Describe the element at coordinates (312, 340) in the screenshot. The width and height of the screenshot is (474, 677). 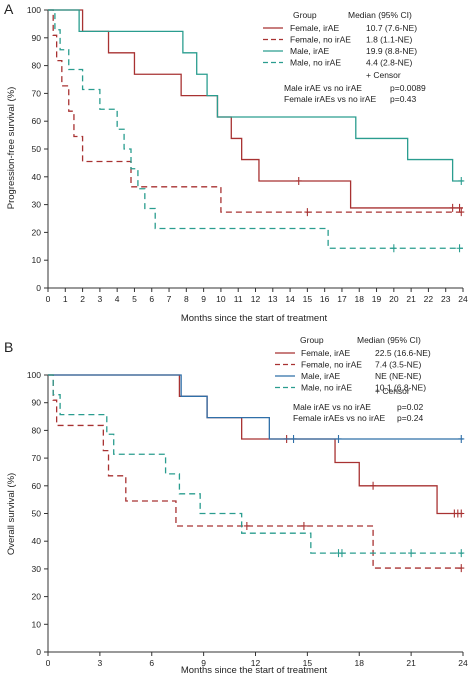
I see `legend-header-group-b: Group` at that location.